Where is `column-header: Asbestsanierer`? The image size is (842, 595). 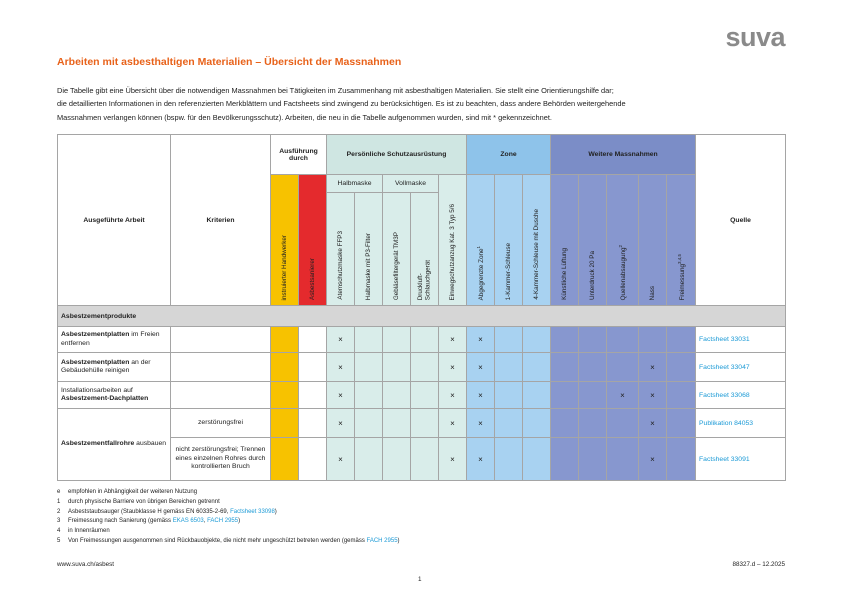 column-header: Asbestsanierer is located at coordinates (312, 240).